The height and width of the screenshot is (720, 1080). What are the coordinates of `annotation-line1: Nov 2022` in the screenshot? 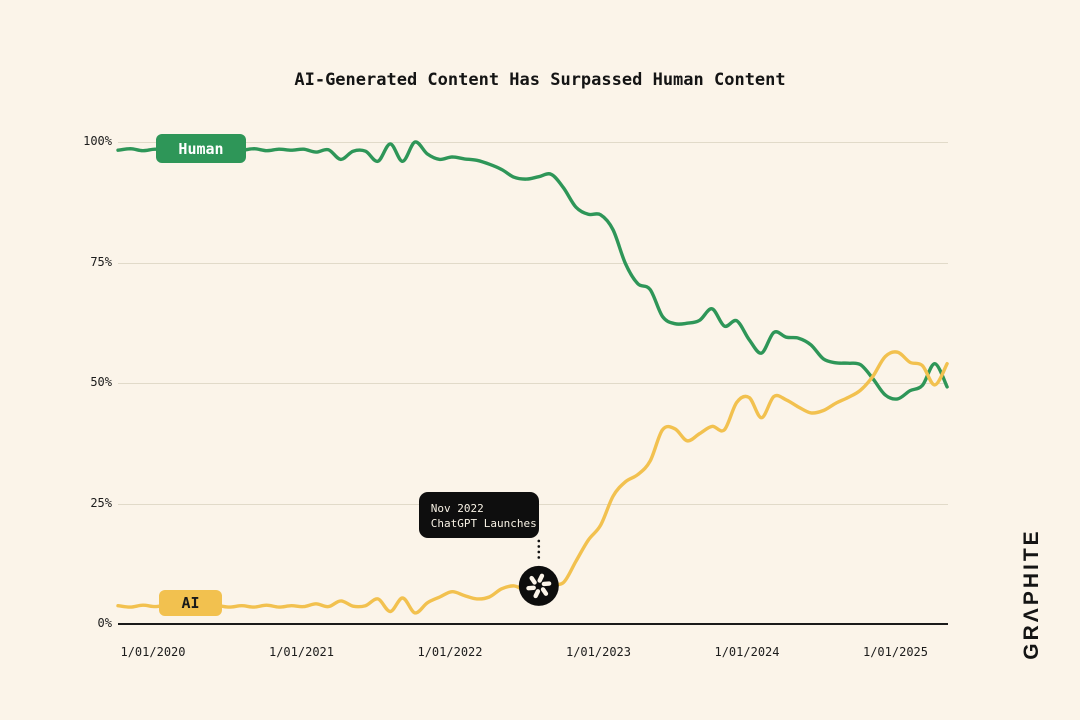 It's located at (457, 508).